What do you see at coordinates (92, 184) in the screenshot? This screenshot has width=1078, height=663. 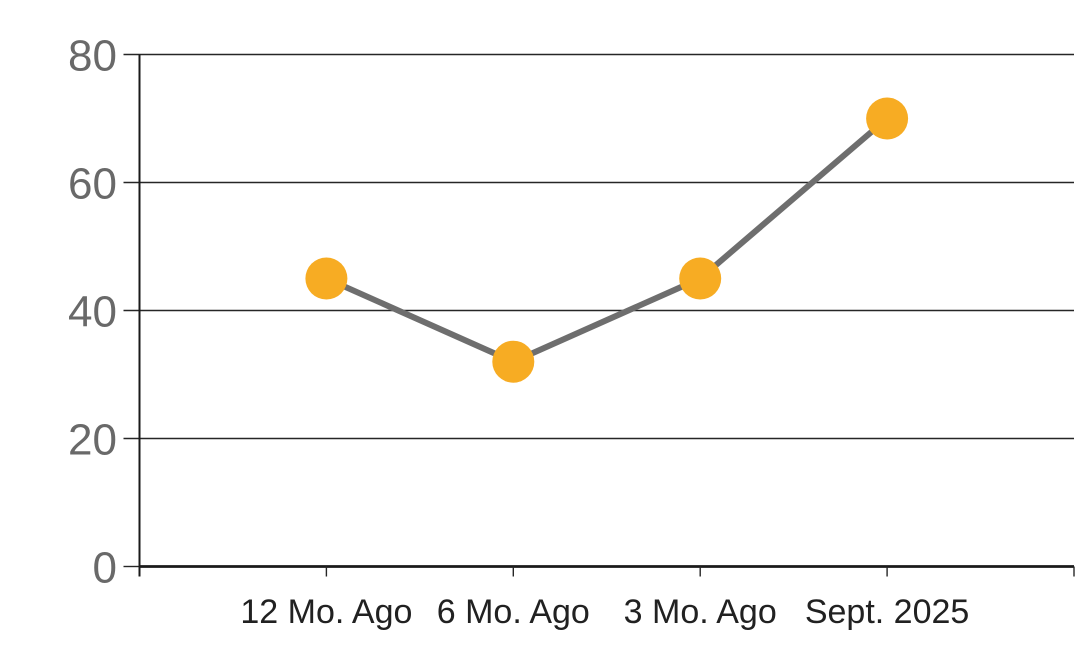 I see `y-axis-tick-label: 60` at bounding box center [92, 184].